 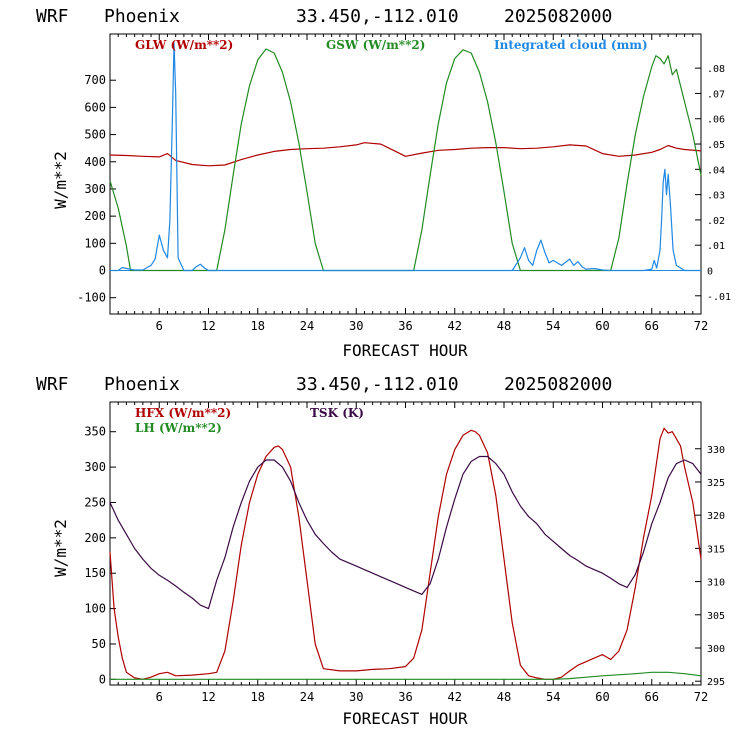 What do you see at coordinates (95, 162) in the screenshot?
I see `y-tick-label: 400` at bounding box center [95, 162].